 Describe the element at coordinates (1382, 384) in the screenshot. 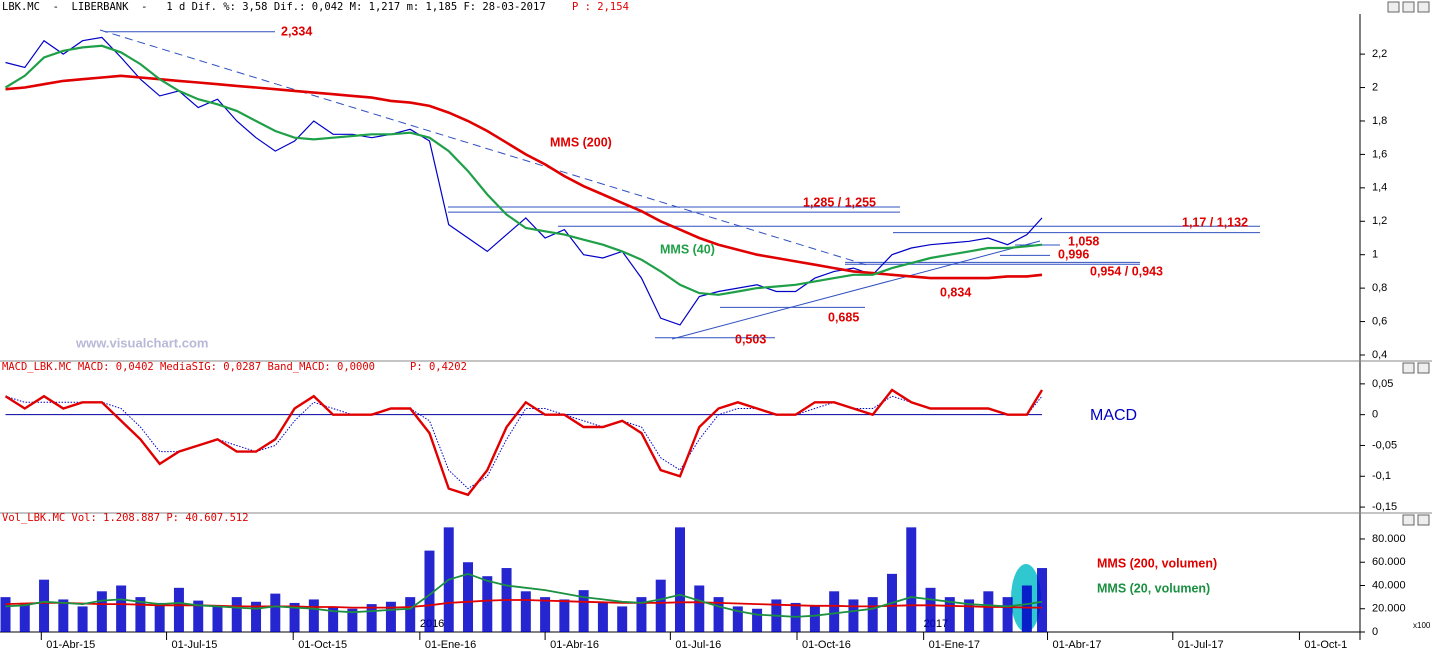

I see `y-tick-label: 0,05` at that location.